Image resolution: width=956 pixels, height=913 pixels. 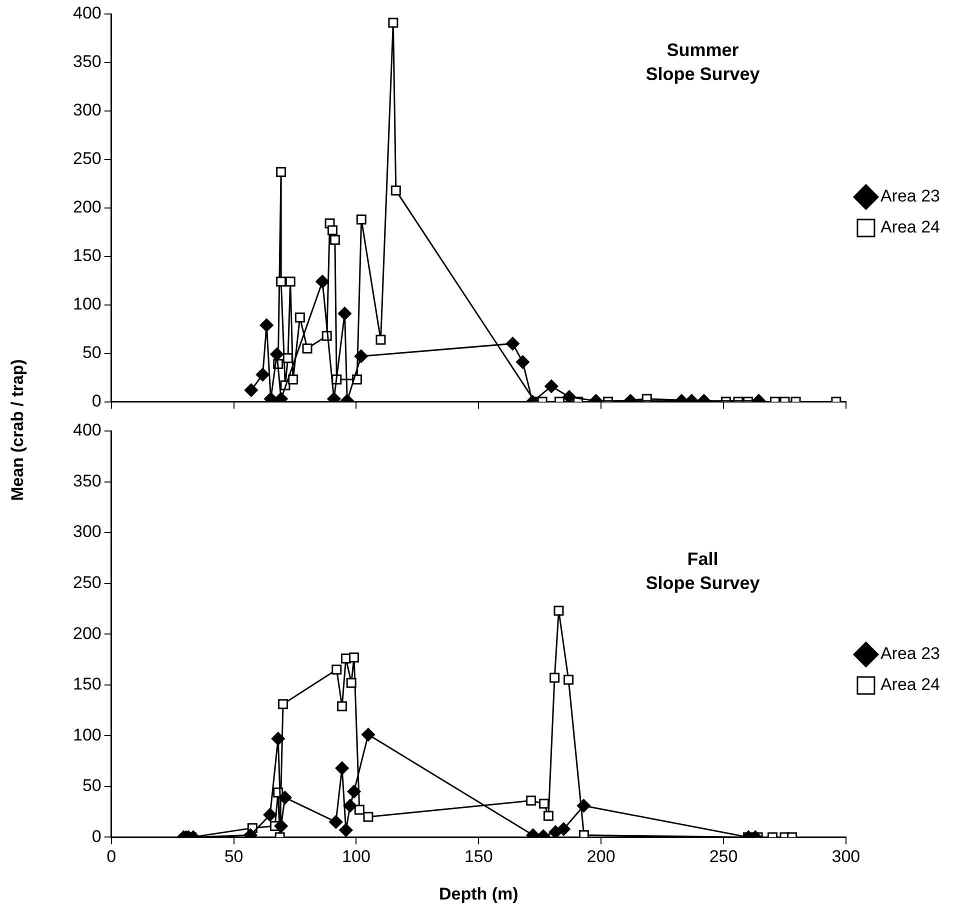 I want to click on x-tick-label: 300, so click(x=846, y=856).